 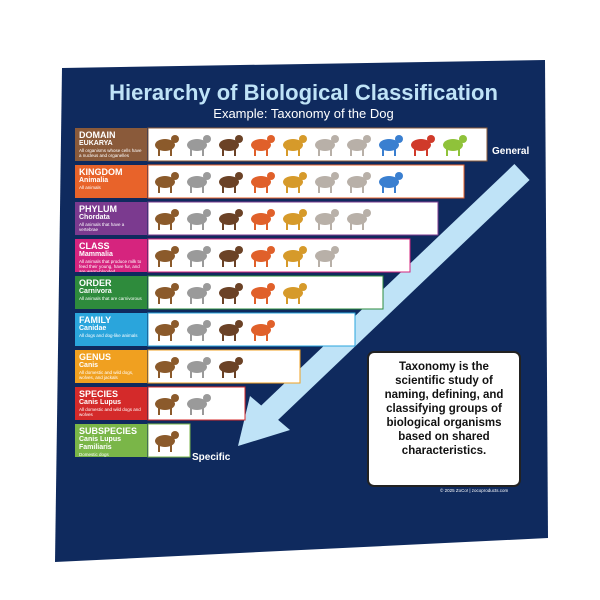 What do you see at coordinates (111, 181) in the screenshot?
I see `rank-label: KINGDOM Animalia All animals` at bounding box center [111, 181].